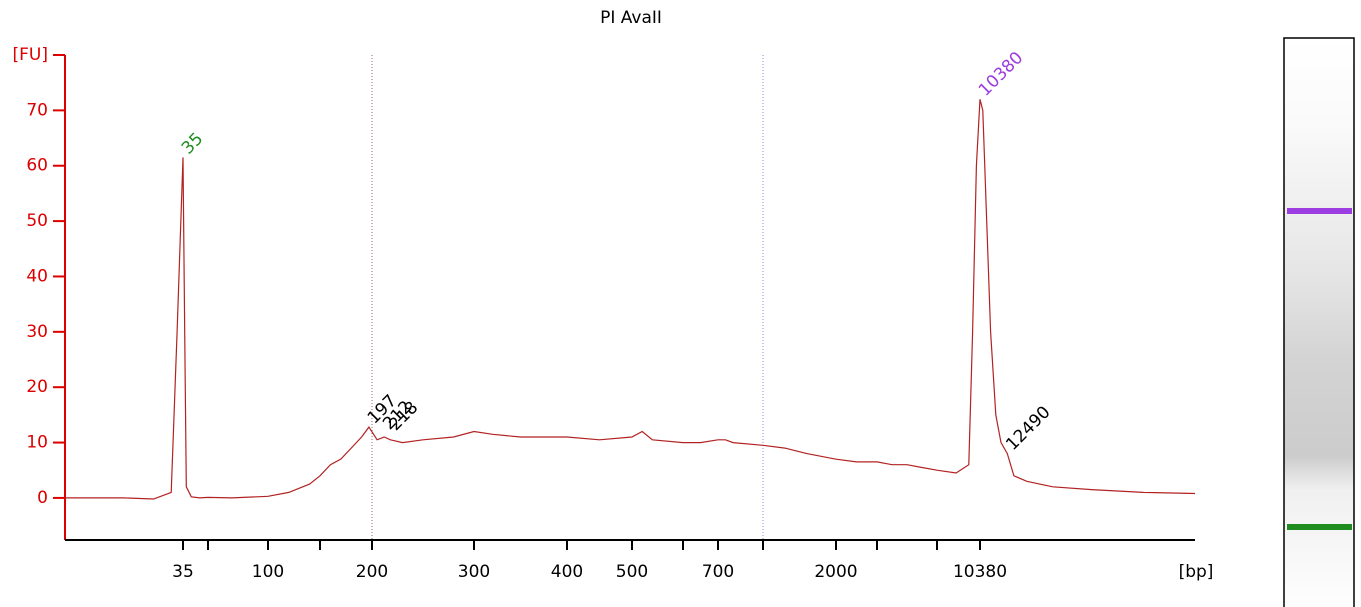 Image resolution: width=1361 pixels, height=607 pixels. I want to click on y-tick-label: 0, so click(42, 498).